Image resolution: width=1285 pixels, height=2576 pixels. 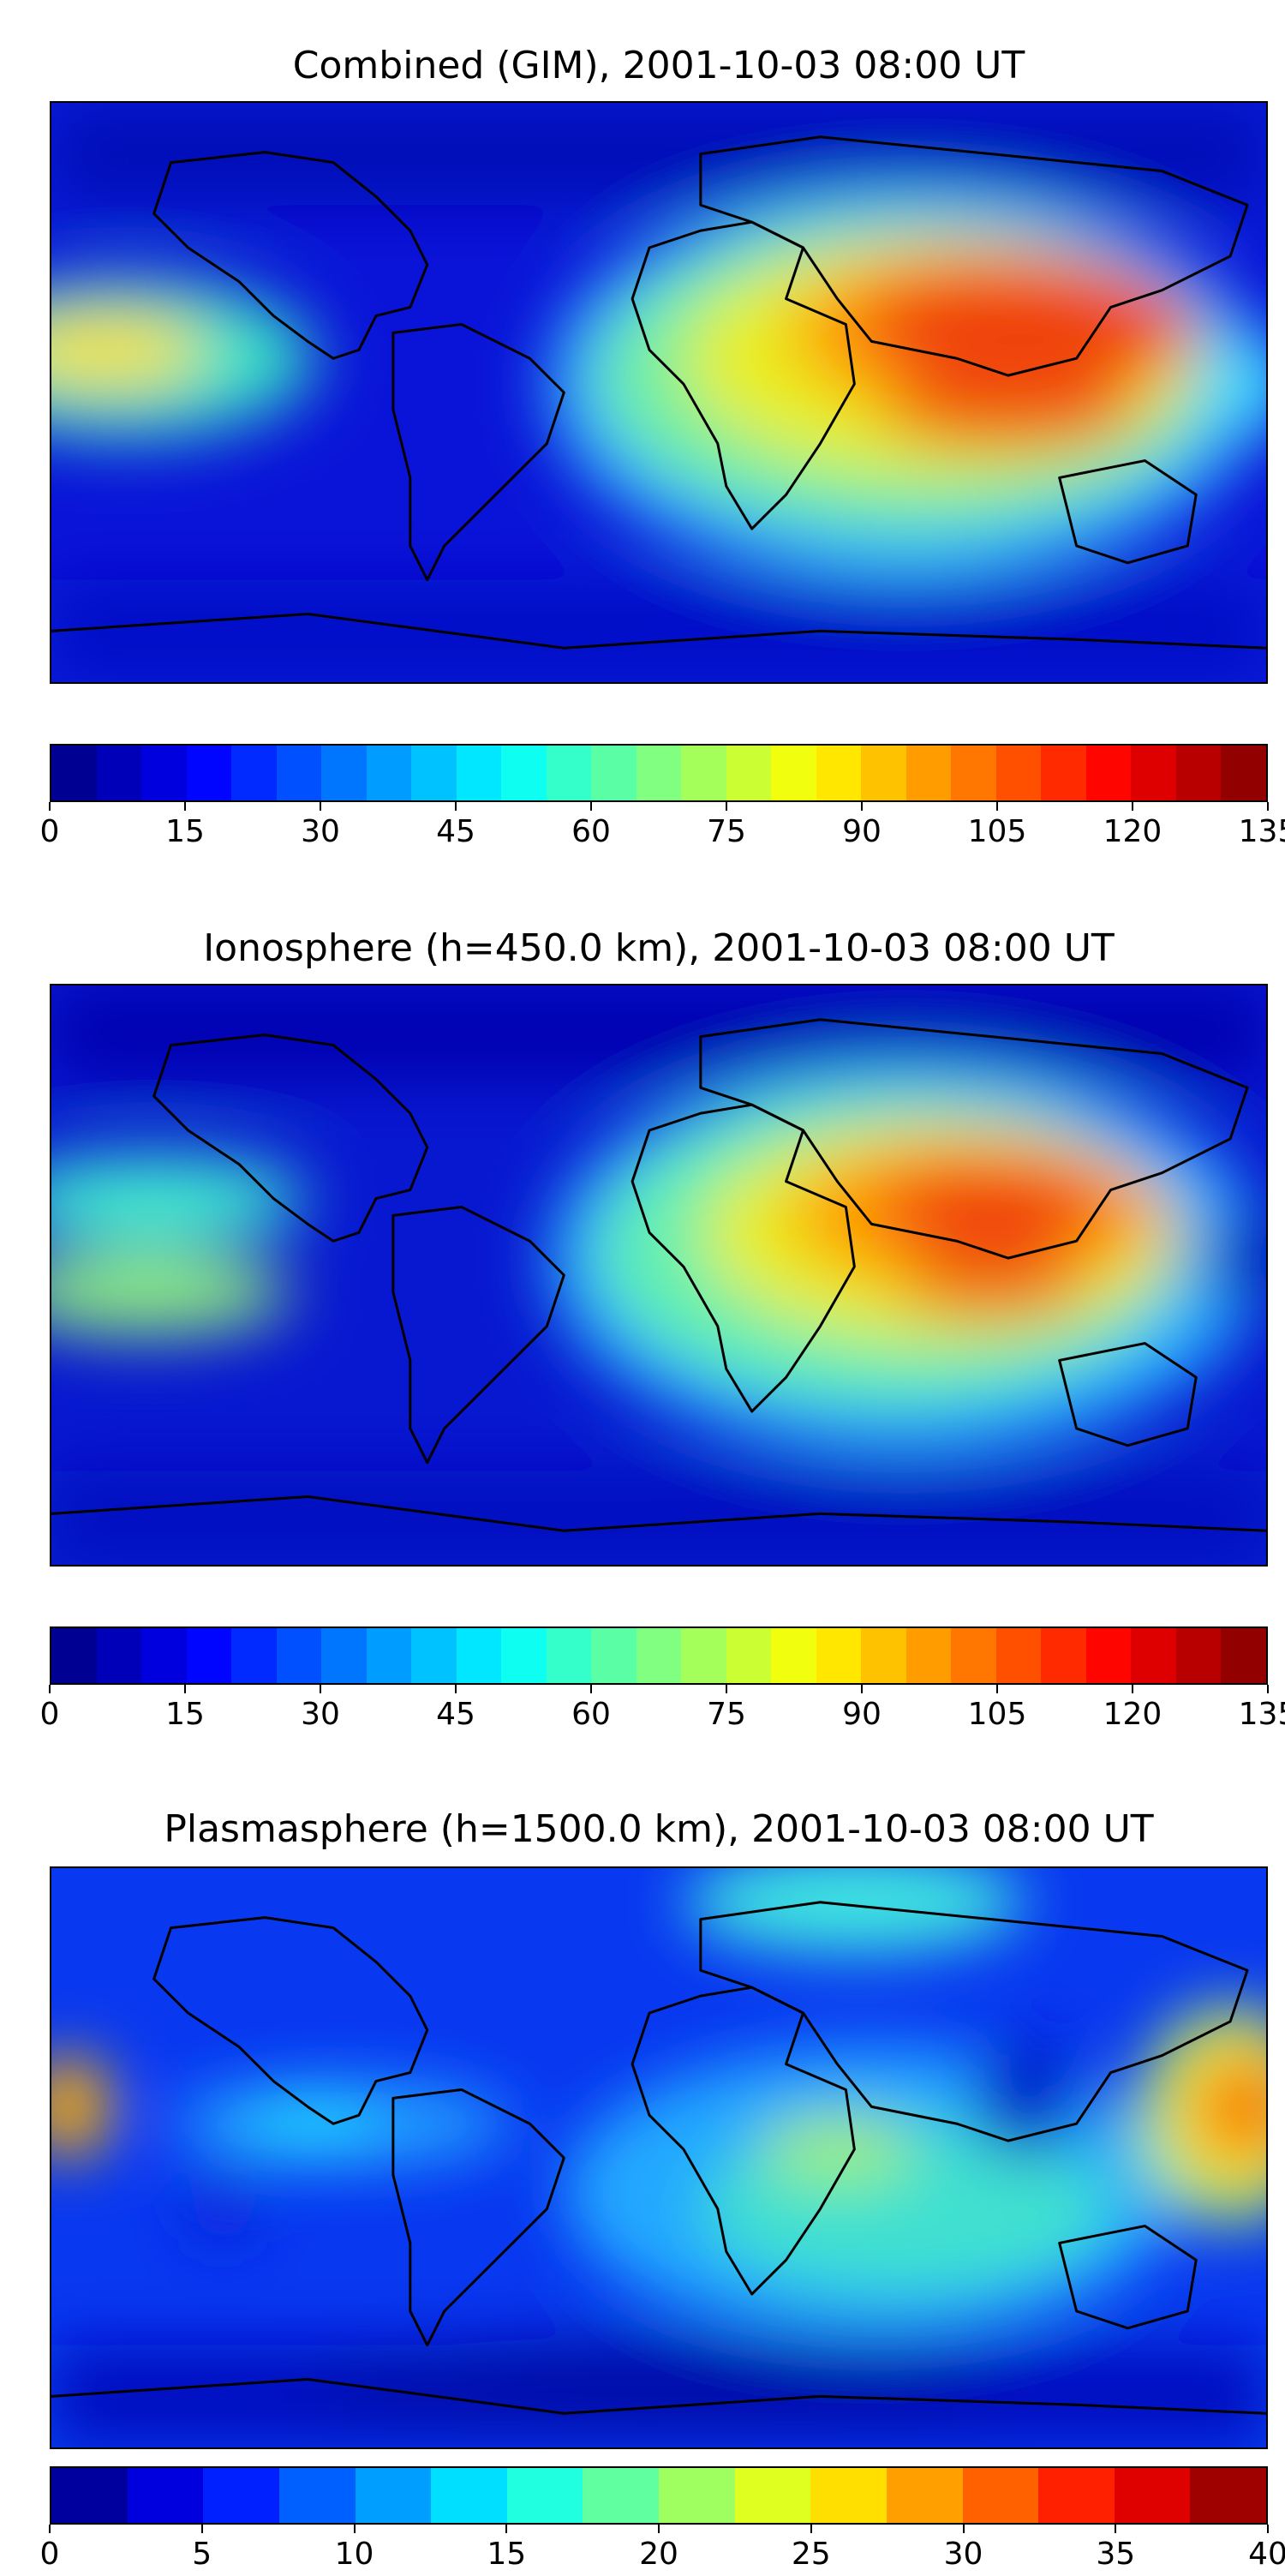 What do you see at coordinates (1116, 2554) in the screenshot?
I see `tick-label: 35` at bounding box center [1116, 2554].